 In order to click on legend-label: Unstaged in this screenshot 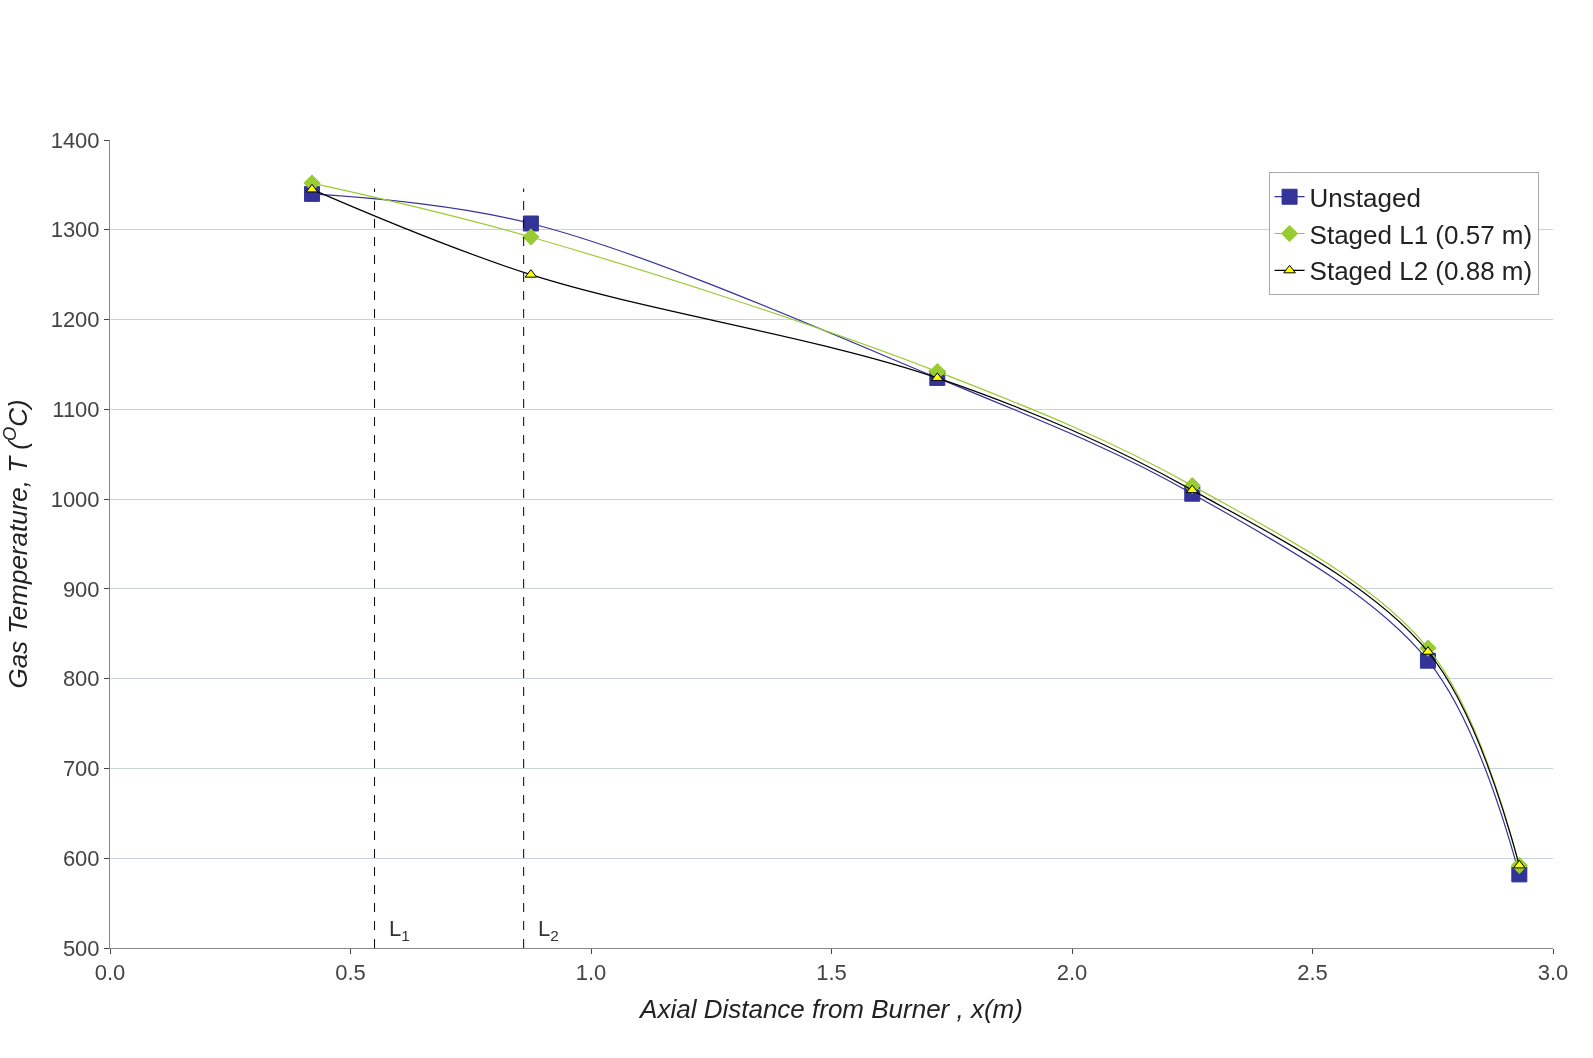, I will do `click(1365, 197)`.